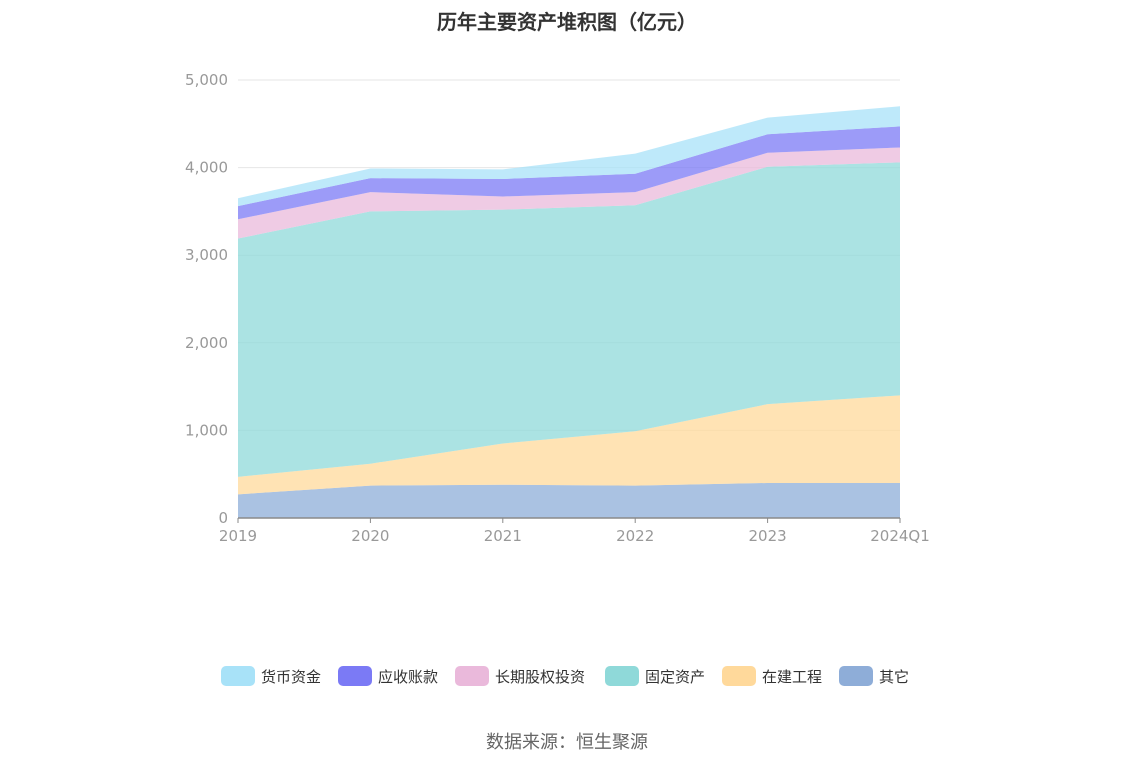 This screenshot has width=1134, height=766. I want to click on x-tick-label: 2019, so click(238, 536).